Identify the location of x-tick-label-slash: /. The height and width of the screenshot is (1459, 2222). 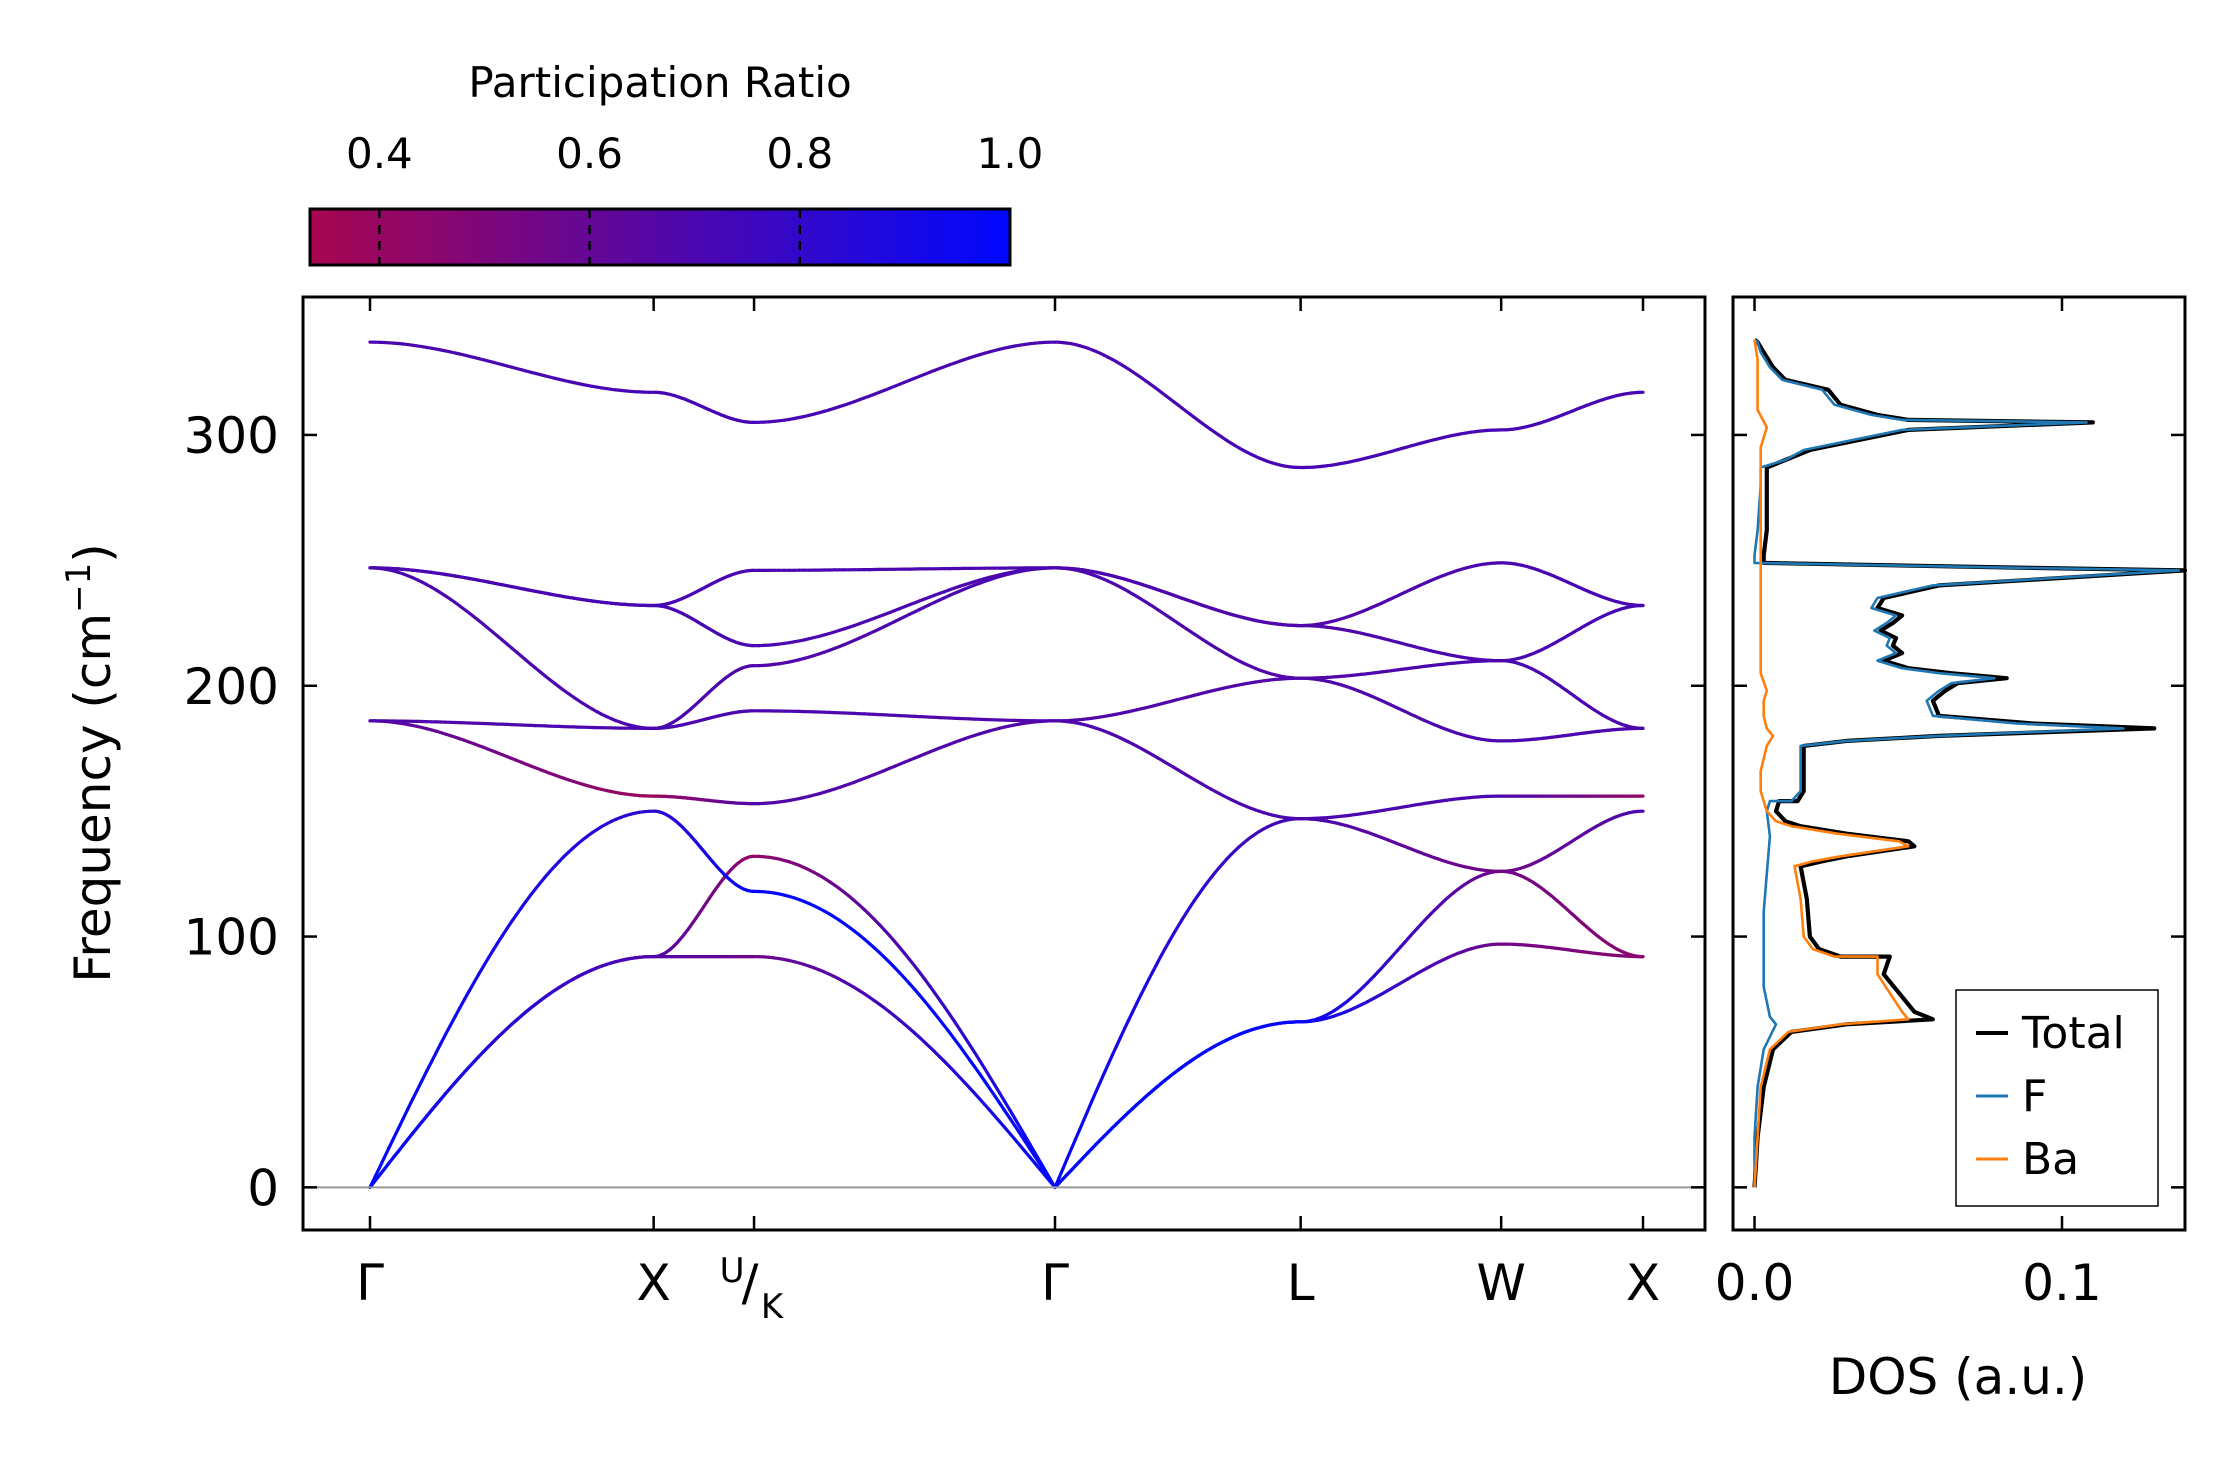
(750, 1283).